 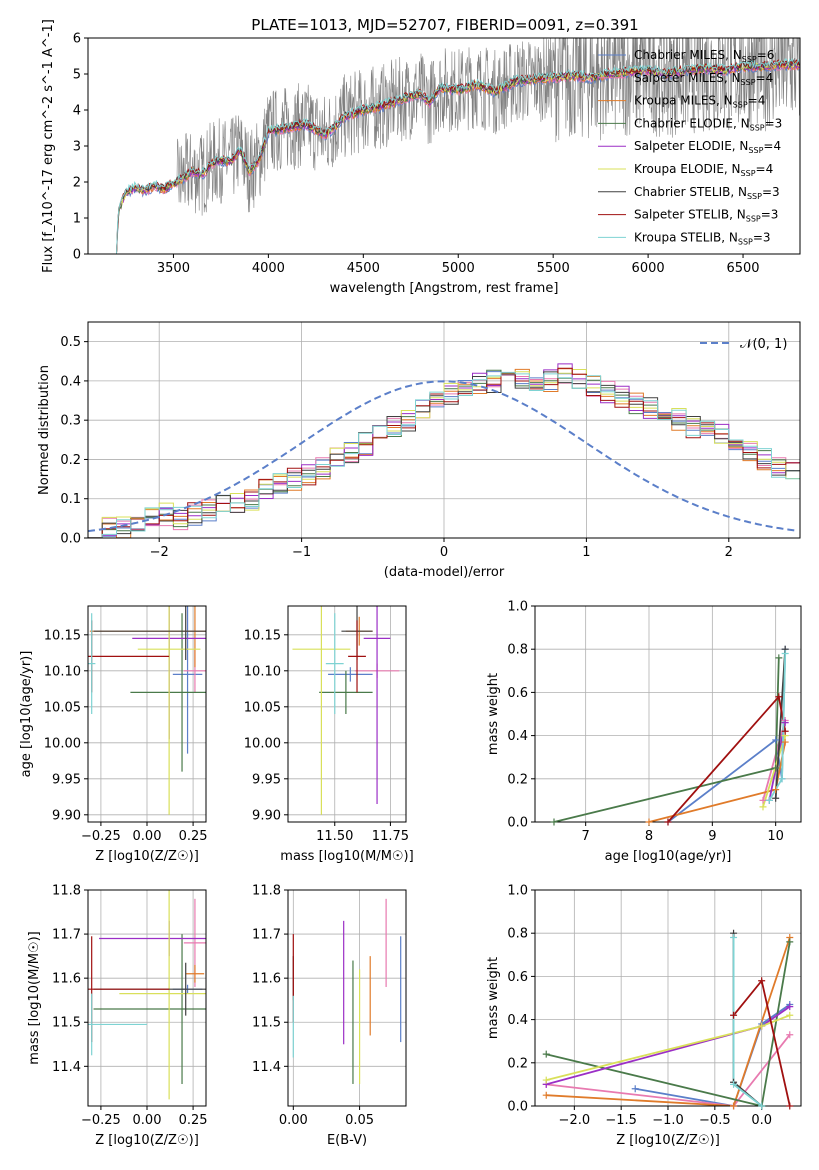 I want to click on x-tick-label: −2, so click(x=159, y=552).